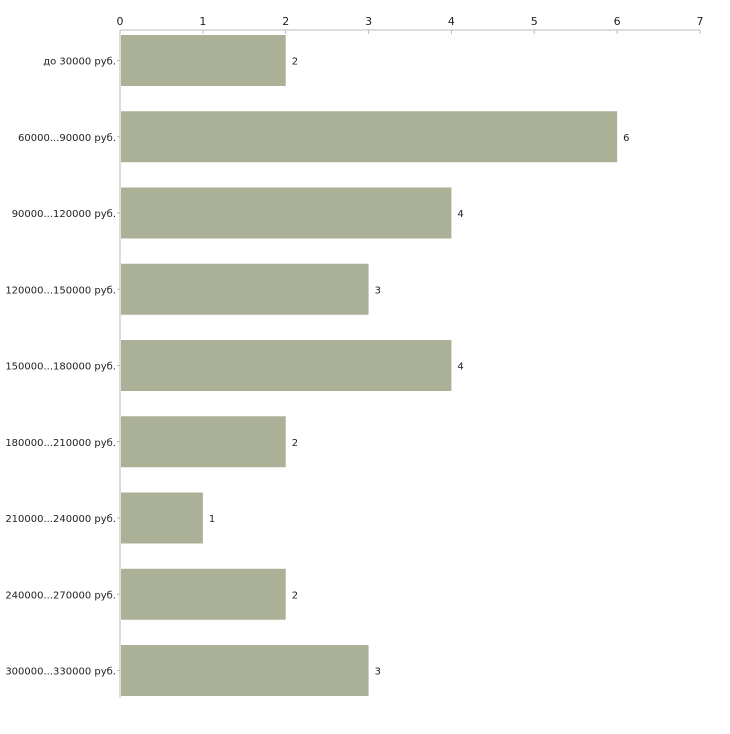 The height and width of the screenshot is (734, 730). What do you see at coordinates (60, 290) in the screenshot?
I see `category-label: 120000...150000 руб.` at bounding box center [60, 290].